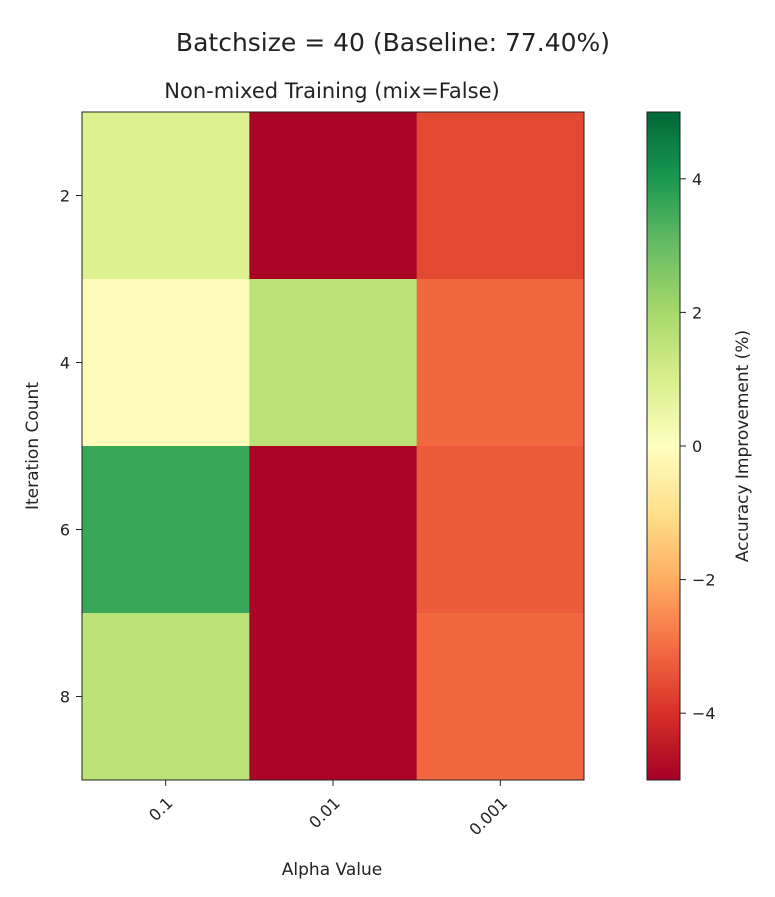 This screenshot has height=897, width=775. I want to click on y-tick-label: 2, so click(65, 196).